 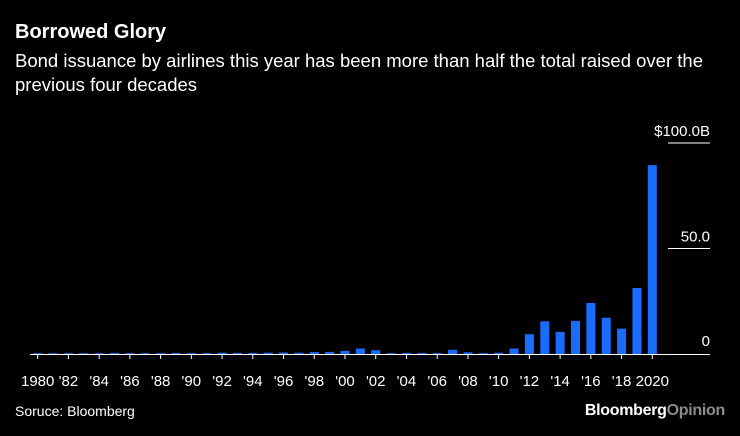 I want to click on source-note: Soruce: Bloomberg, so click(x=75, y=411).